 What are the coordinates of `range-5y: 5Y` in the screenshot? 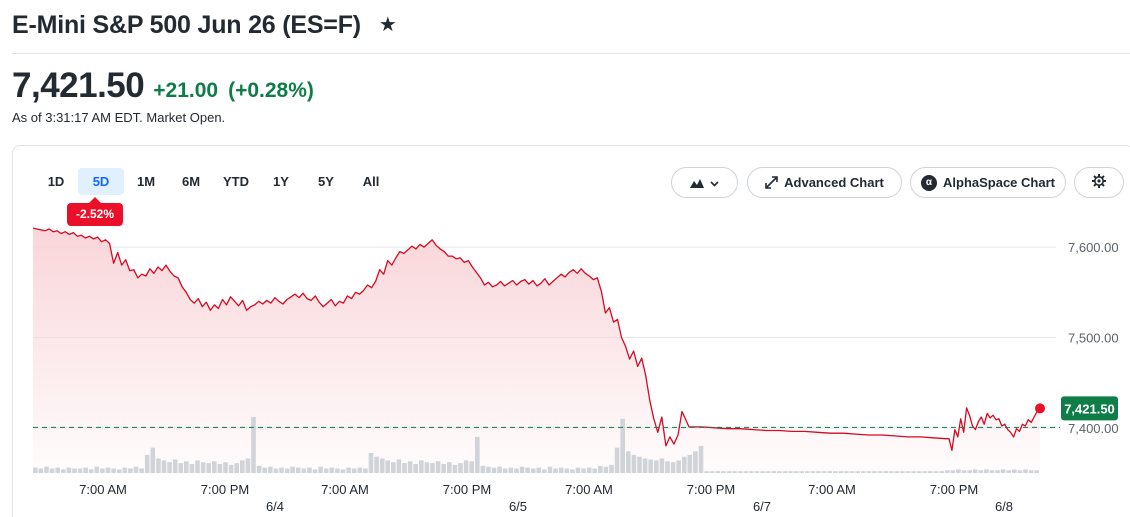 It's located at (326, 181).